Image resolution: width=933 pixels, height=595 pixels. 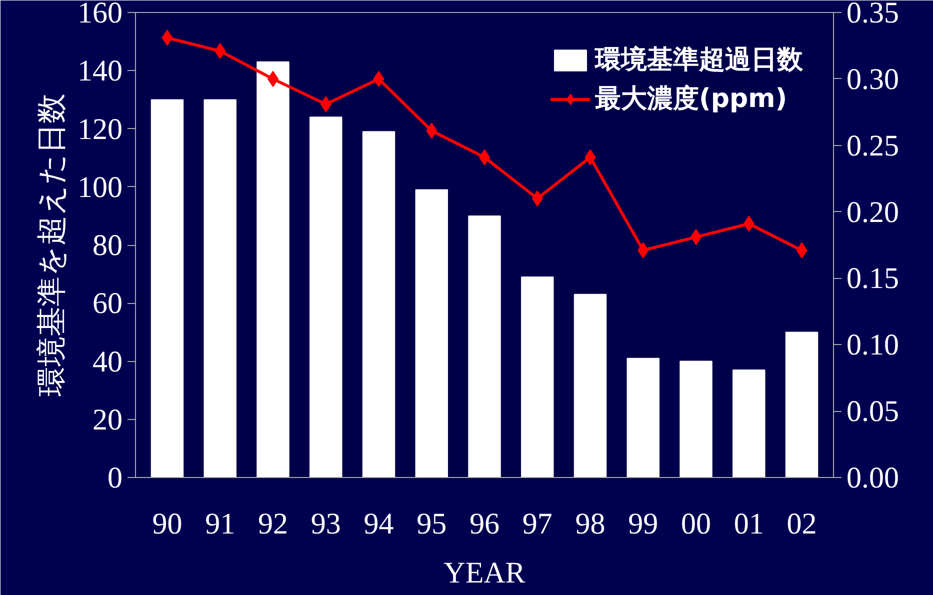 What do you see at coordinates (100, 15) in the screenshot?
I see `y-tick-label: 160` at bounding box center [100, 15].